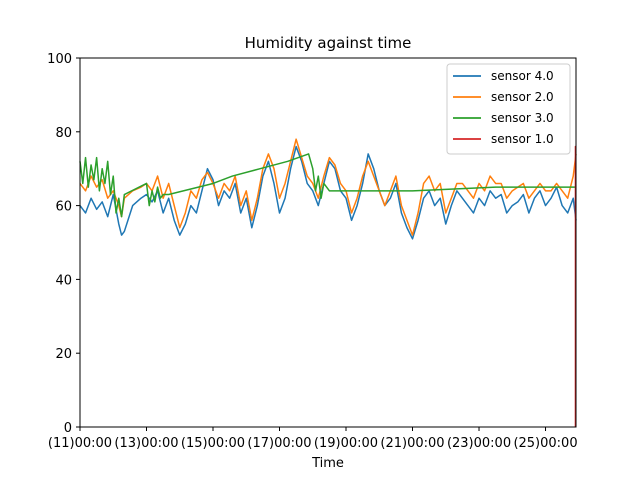 The width and height of the screenshot is (640, 480). What do you see at coordinates (279, 443) in the screenshot?
I see `x-tick-label: (17)00:00` at bounding box center [279, 443].